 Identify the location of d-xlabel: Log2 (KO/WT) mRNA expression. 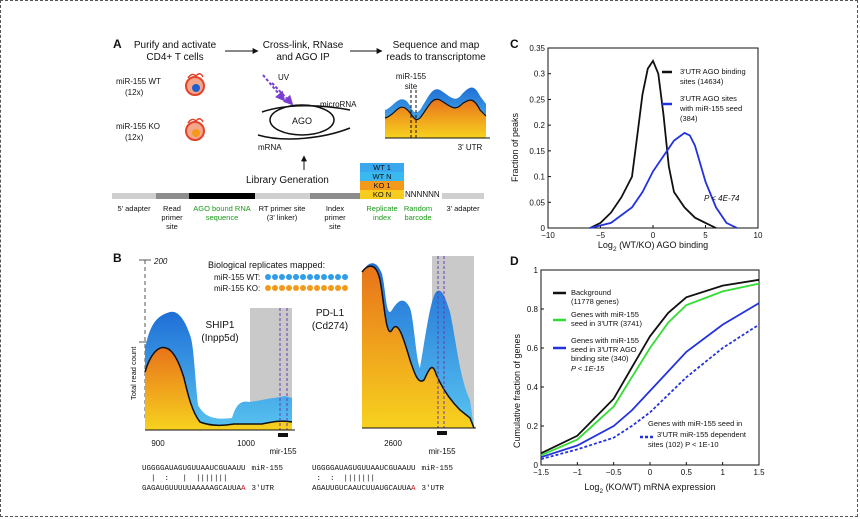
(649, 488).